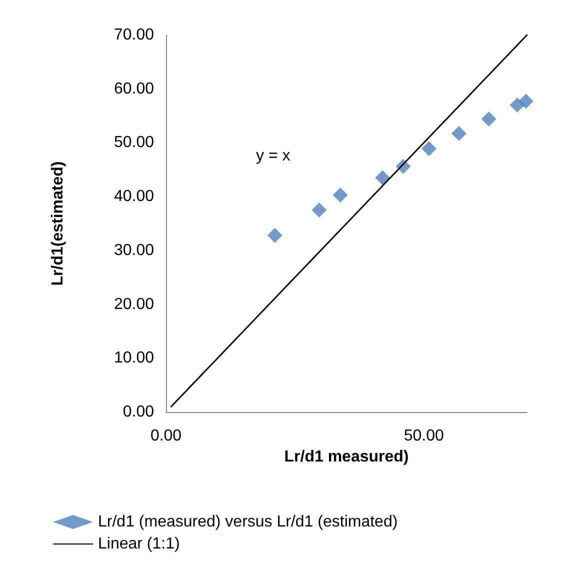 The width and height of the screenshot is (581, 575). I want to click on y-tick-label: 40.00, so click(134, 197).